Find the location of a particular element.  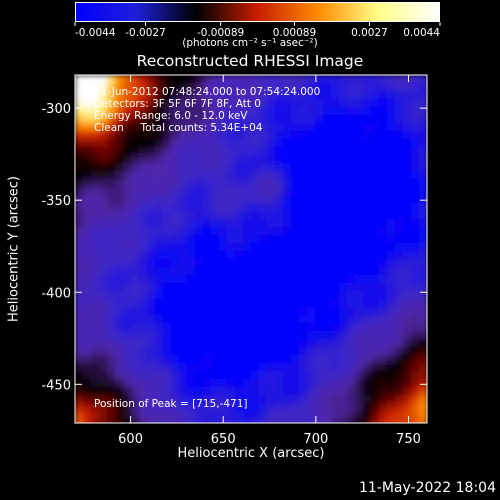

y-tick-label: -350 is located at coordinates (56, 201).